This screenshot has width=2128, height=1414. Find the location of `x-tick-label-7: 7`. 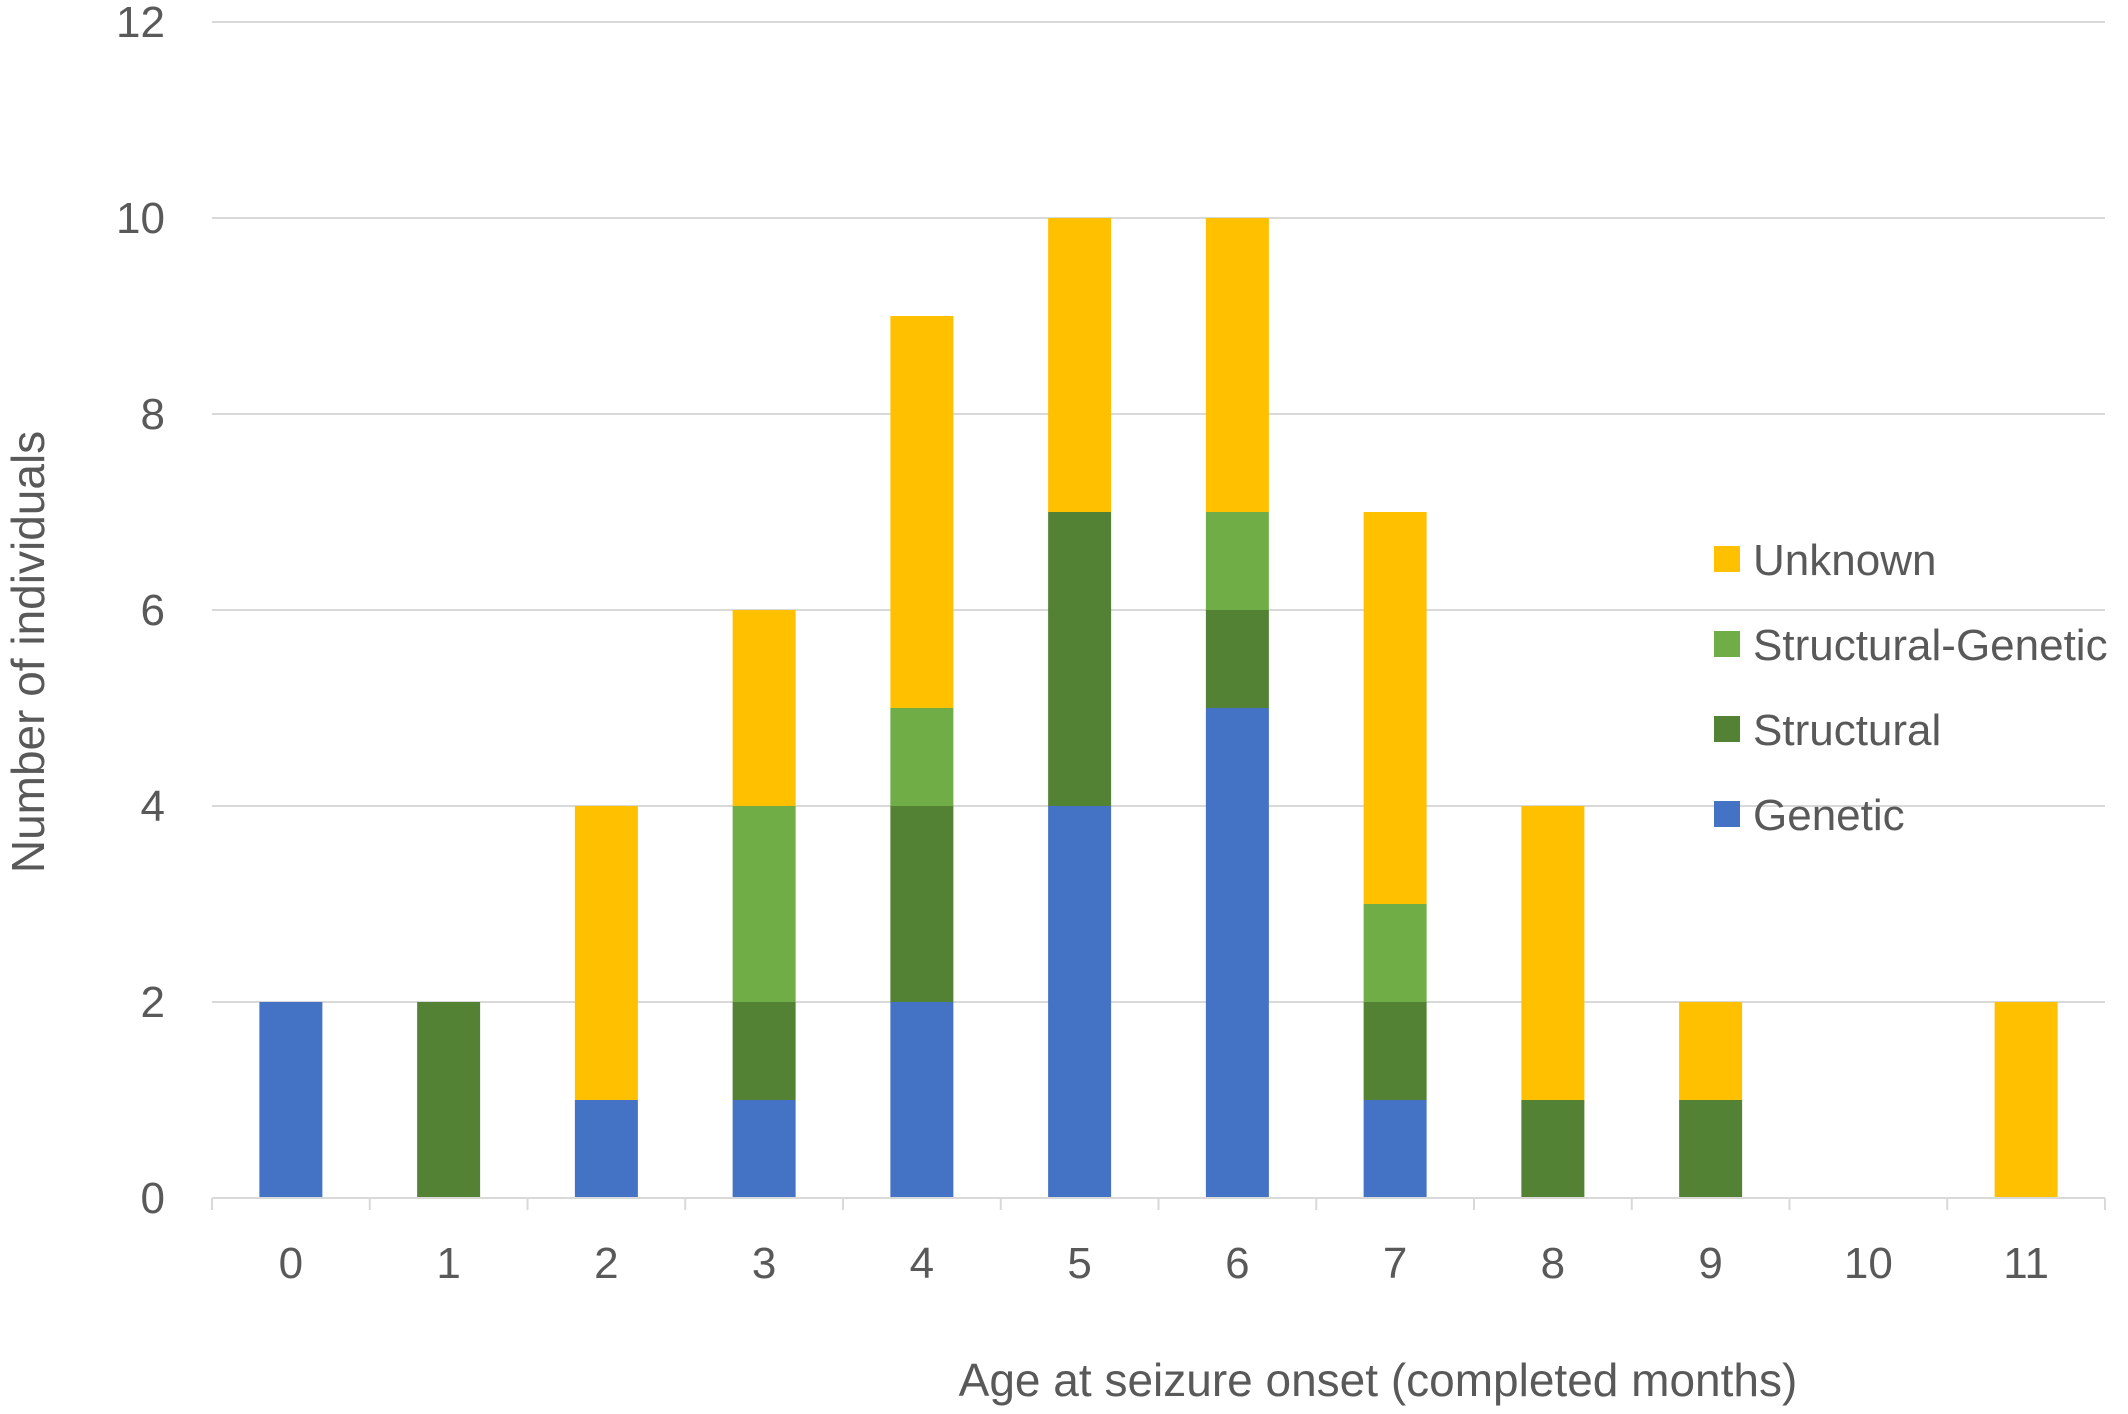

x-tick-label-7: 7 is located at coordinates (1395, 1263).